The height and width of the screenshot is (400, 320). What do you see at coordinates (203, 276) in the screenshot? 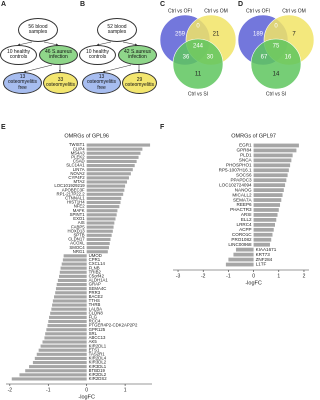
I see `x-tick-label: -2` at bounding box center [203, 276].